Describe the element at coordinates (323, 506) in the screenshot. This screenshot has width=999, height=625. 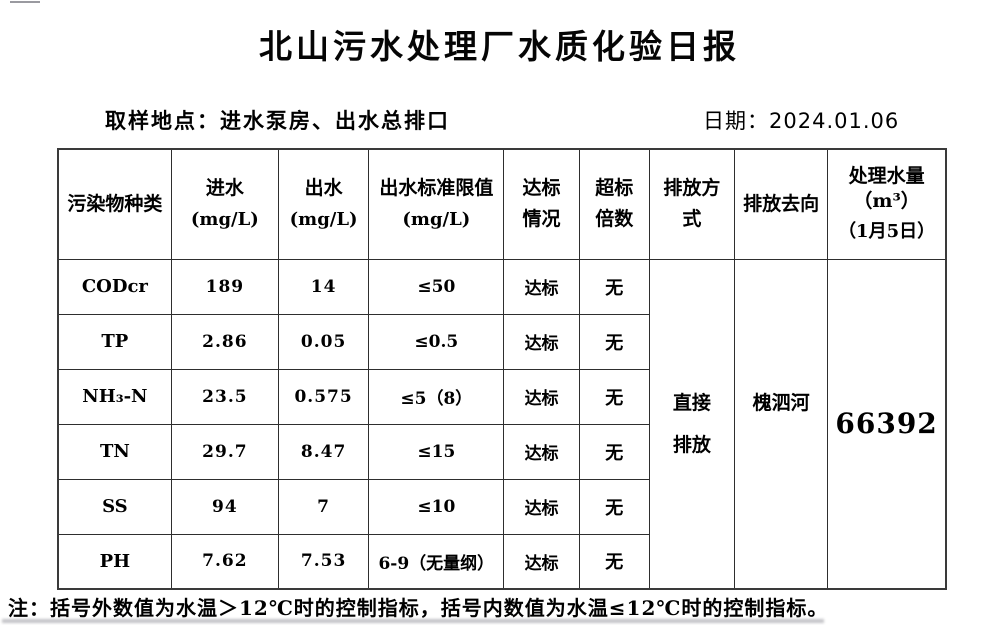
I see `cell-effluent: 7` at that location.